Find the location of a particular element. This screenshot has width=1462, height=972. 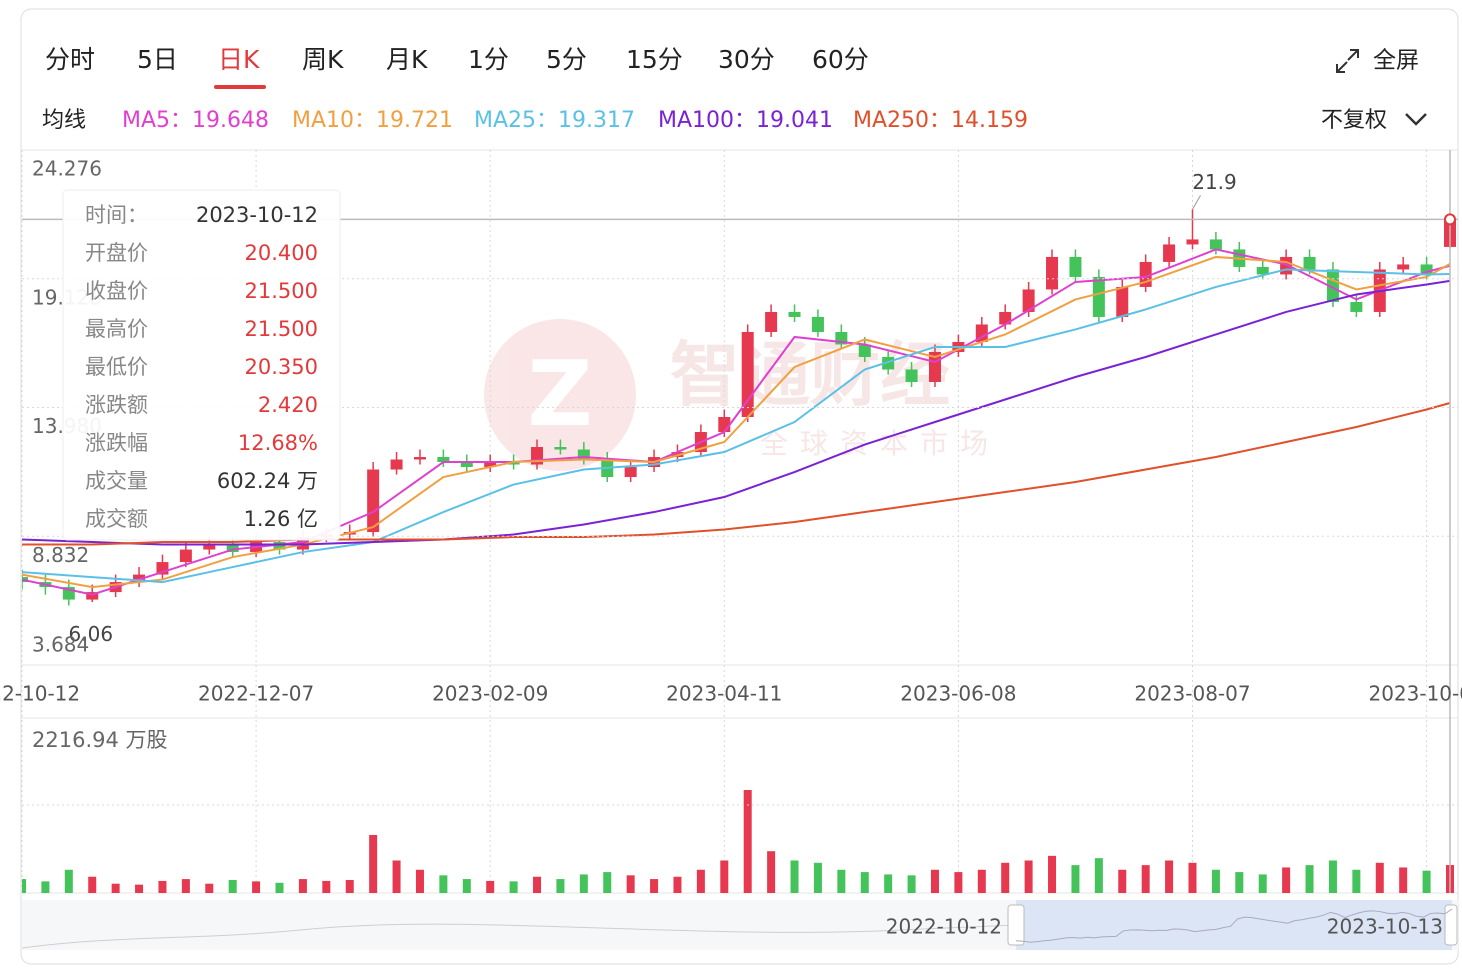

tab: 日K is located at coordinates (239, 59).